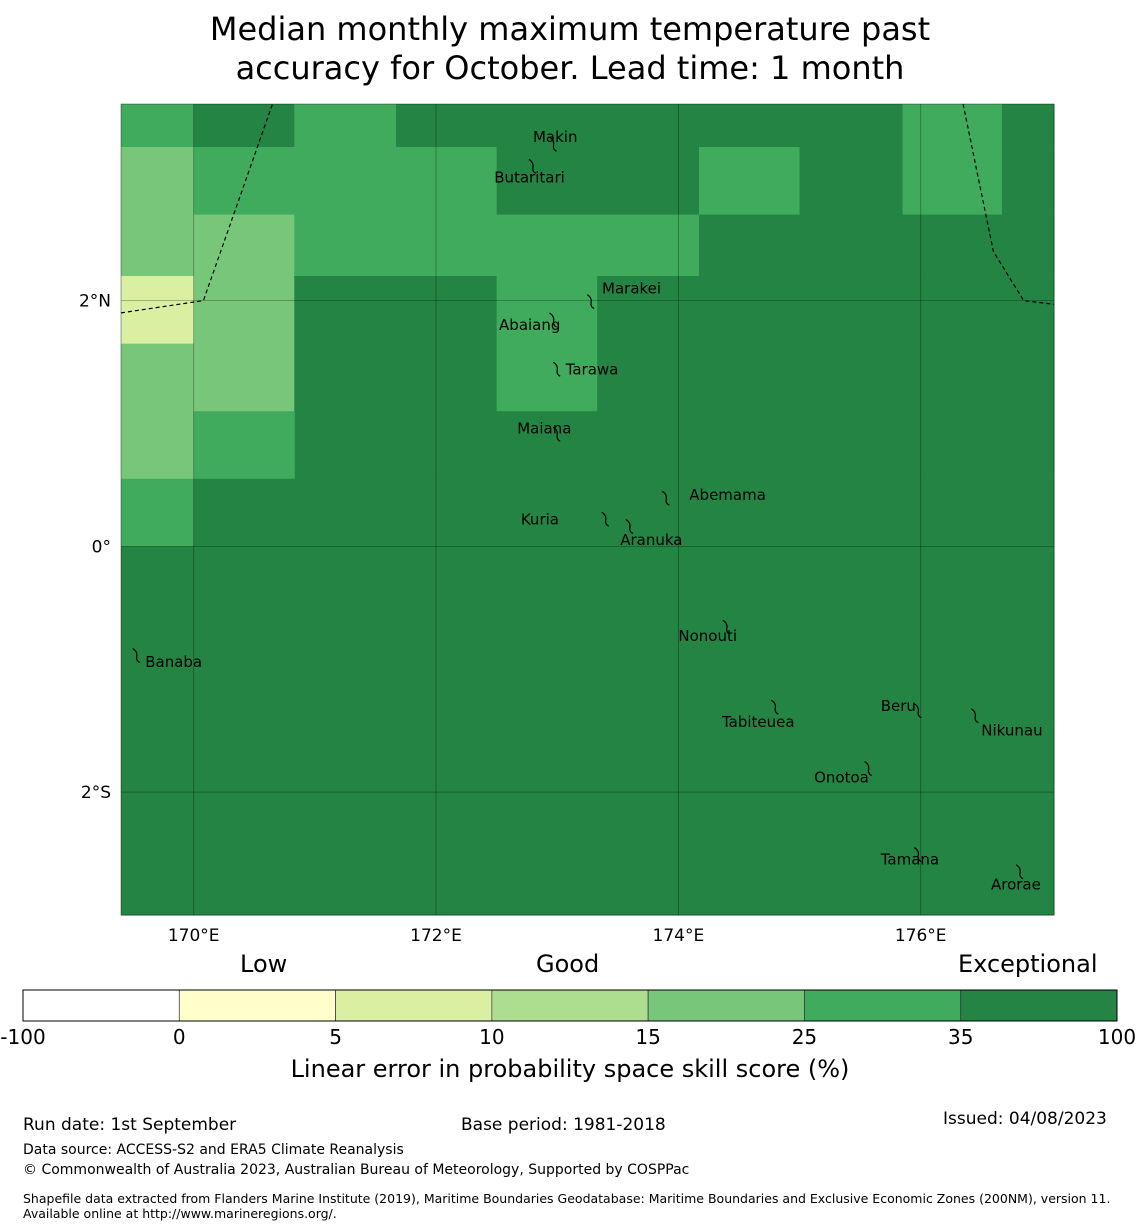 The width and height of the screenshot is (1140, 1230). What do you see at coordinates (758, 722) in the screenshot?
I see `island-label-tabiteuea: Tabiteuea` at bounding box center [758, 722].